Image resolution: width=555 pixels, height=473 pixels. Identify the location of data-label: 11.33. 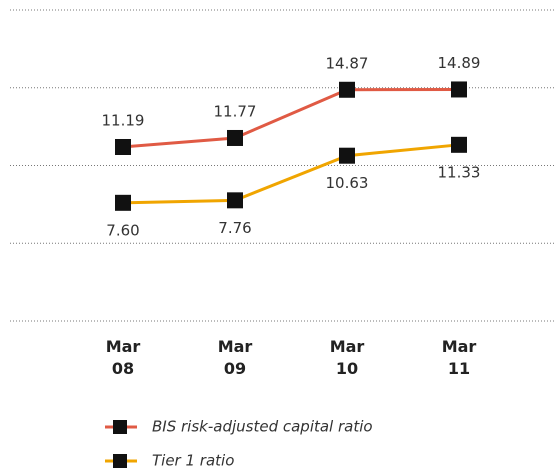
(459, 172).